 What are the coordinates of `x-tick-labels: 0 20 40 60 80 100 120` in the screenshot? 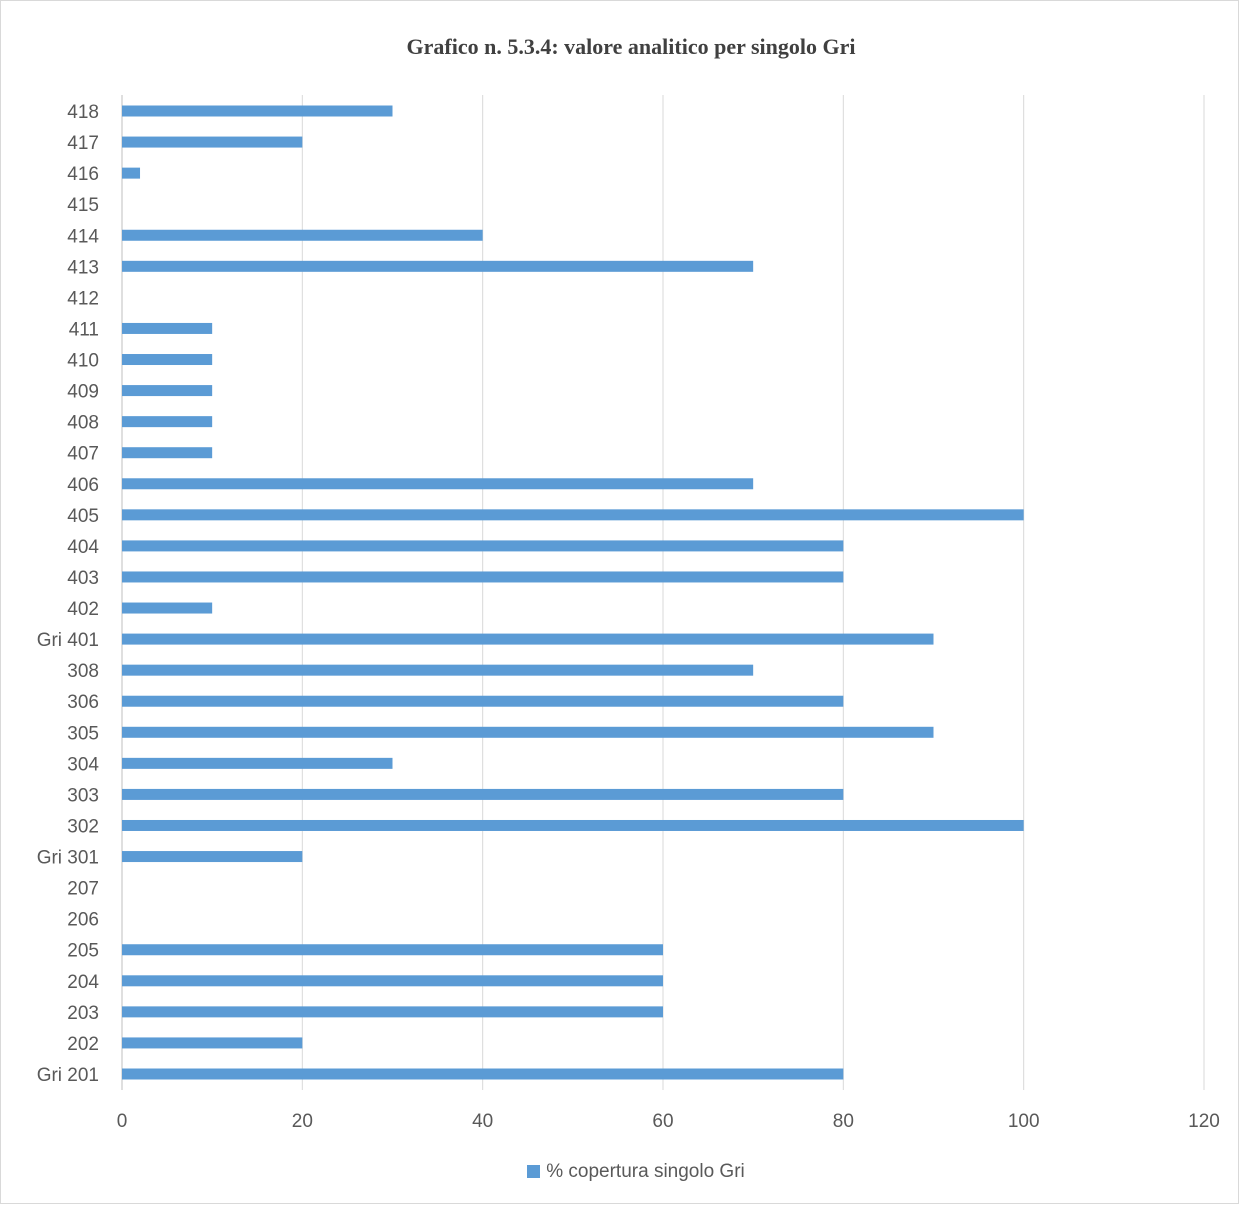 It's located at (668, 1121).